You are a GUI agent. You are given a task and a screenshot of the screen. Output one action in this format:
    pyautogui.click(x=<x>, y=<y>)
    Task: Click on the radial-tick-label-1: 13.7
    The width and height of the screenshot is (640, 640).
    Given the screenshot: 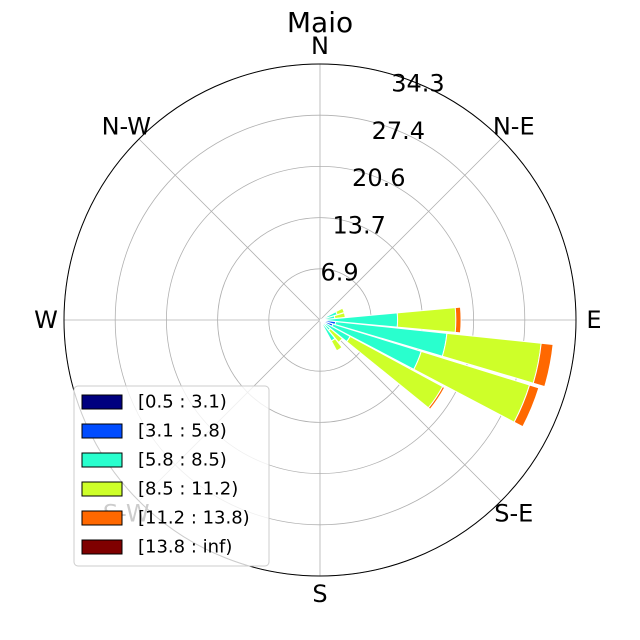 What is the action you would take?
    pyautogui.click(x=358, y=225)
    